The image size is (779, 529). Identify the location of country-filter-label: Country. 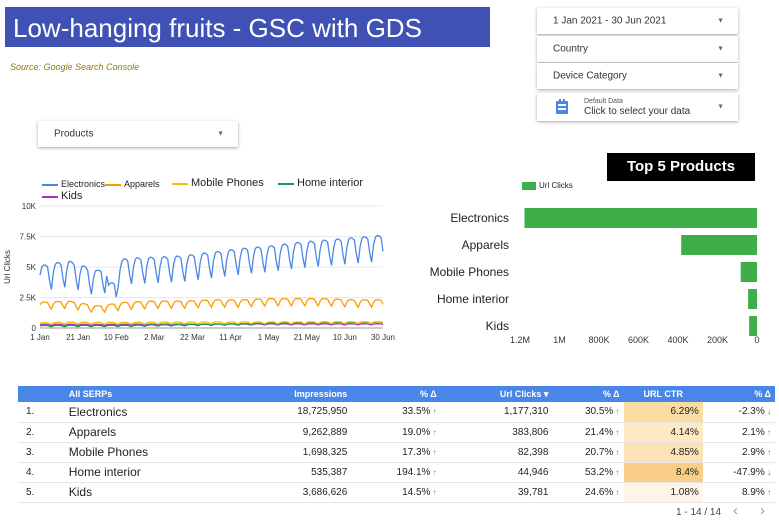
(571, 49).